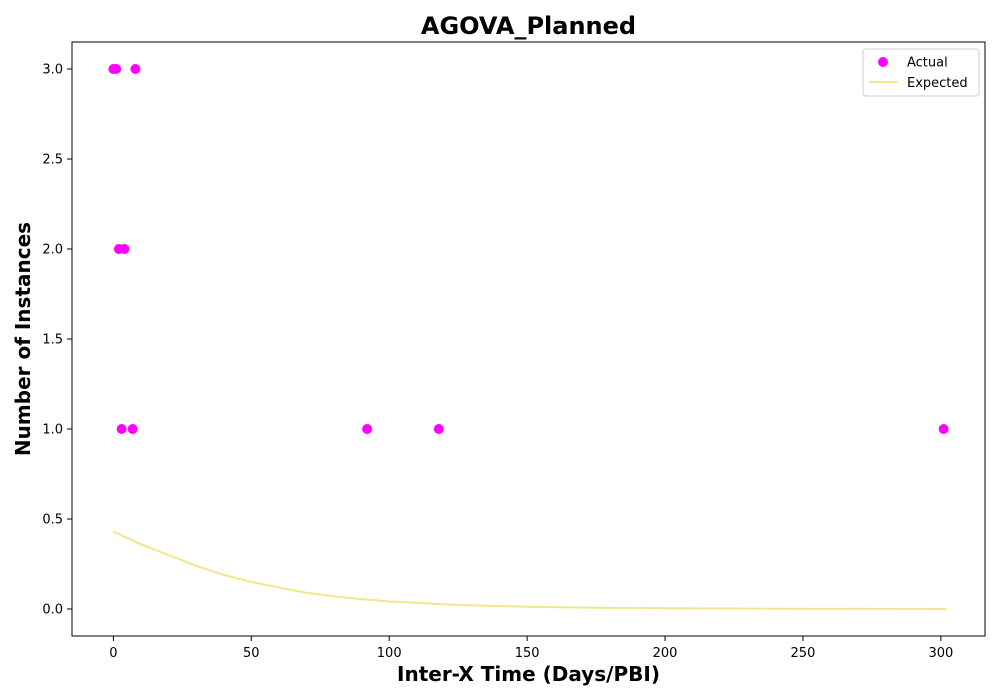  Describe the element at coordinates (937, 83) in the screenshot. I see `legend-label-expected: Expected` at that location.